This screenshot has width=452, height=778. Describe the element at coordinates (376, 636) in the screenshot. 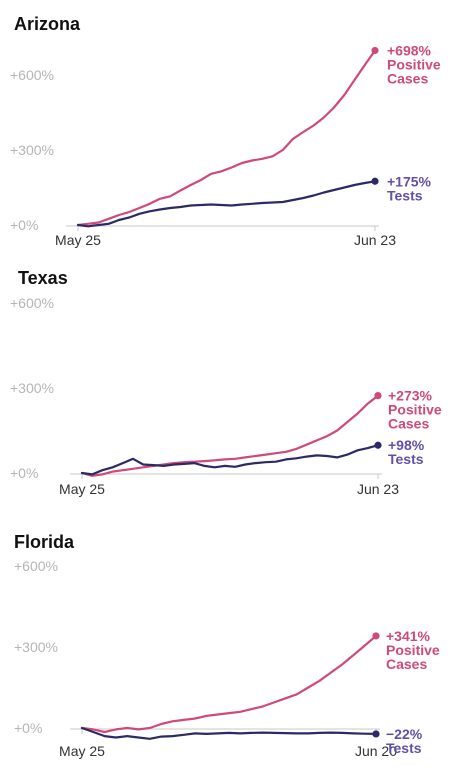

I see `florida-cases-end-dot` at that location.